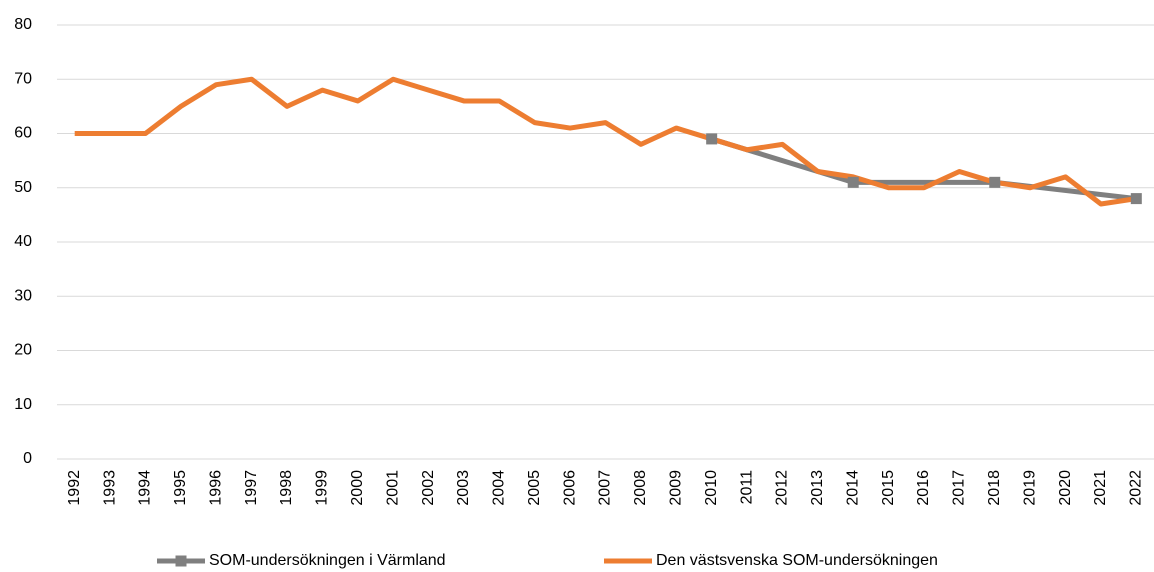 The image size is (1154, 572). What do you see at coordinates (23, 295) in the screenshot?
I see `y-tick-label: 30` at bounding box center [23, 295].